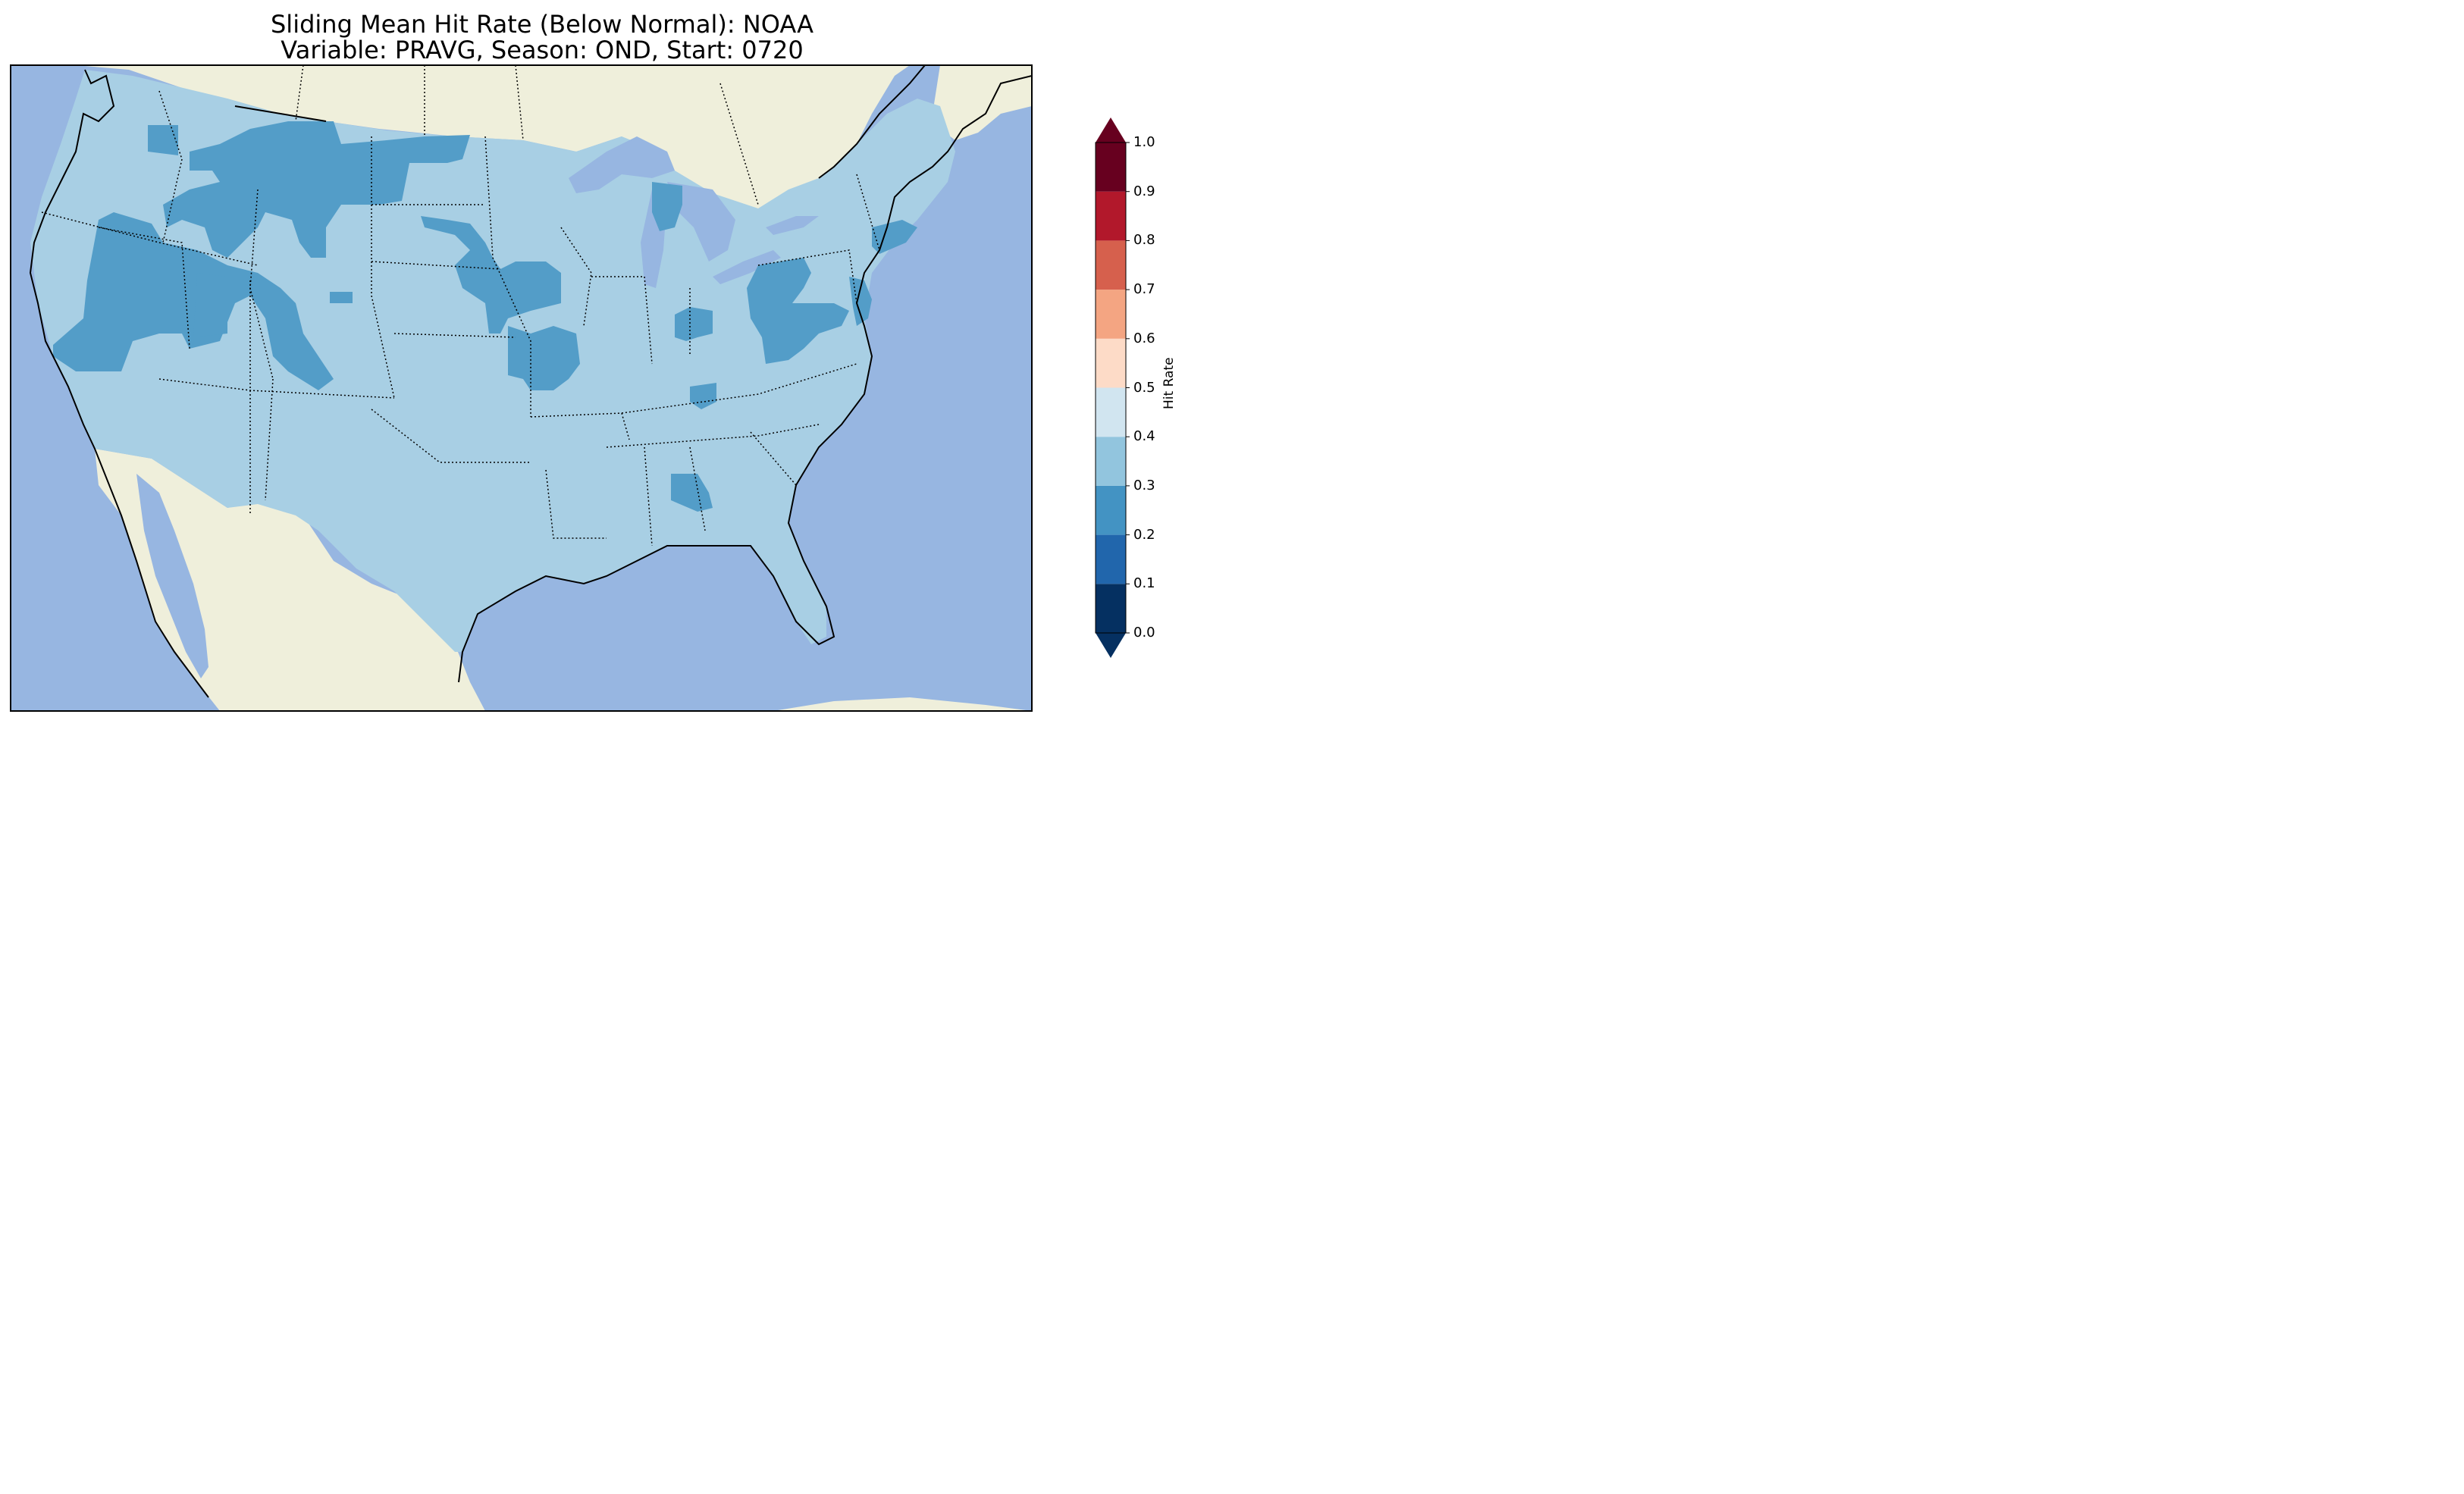 Image resolution: width=2464 pixels, height=1494 pixels. Describe the element at coordinates (1111, 216) in the screenshot. I see `colorbar-bin-0.8-0.9` at that location.